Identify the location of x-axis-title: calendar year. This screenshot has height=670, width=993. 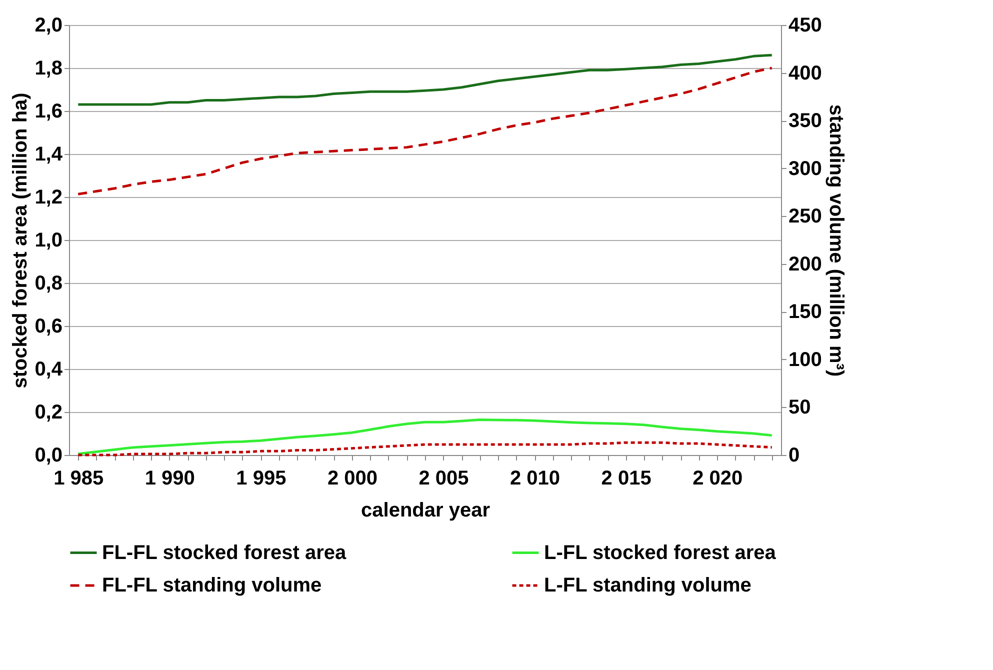
(425, 511).